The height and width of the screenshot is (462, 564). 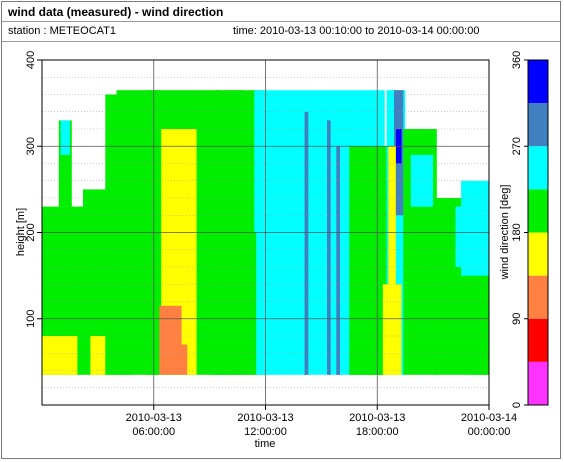 What do you see at coordinates (517, 319) in the screenshot?
I see `colorbar-tick-label: 90` at bounding box center [517, 319].